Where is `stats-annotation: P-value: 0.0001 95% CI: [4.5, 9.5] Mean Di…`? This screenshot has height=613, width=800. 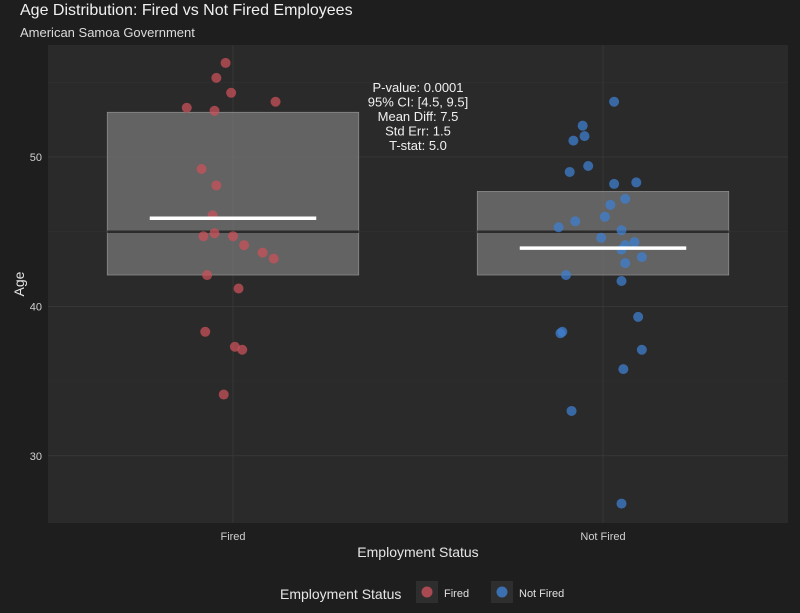 stats-annotation: P-value: 0.0001 95% CI: [4.5, 9.5] Mean Di… is located at coordinates (418, 116).